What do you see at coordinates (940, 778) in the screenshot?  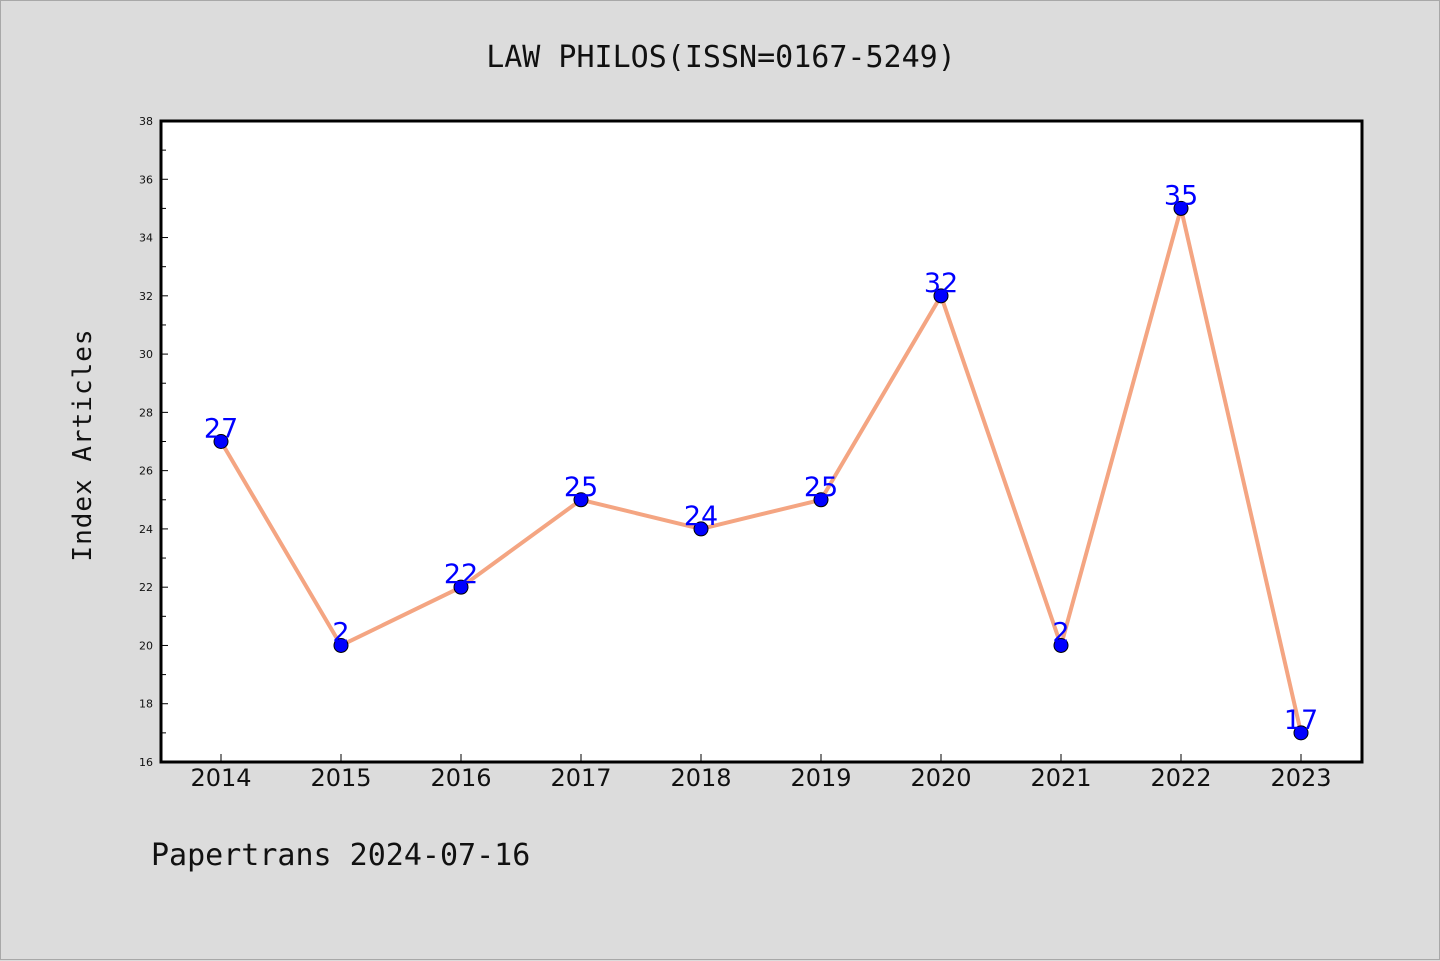 I see `x-tick-label: 2020` at bounding box center [940, 778].